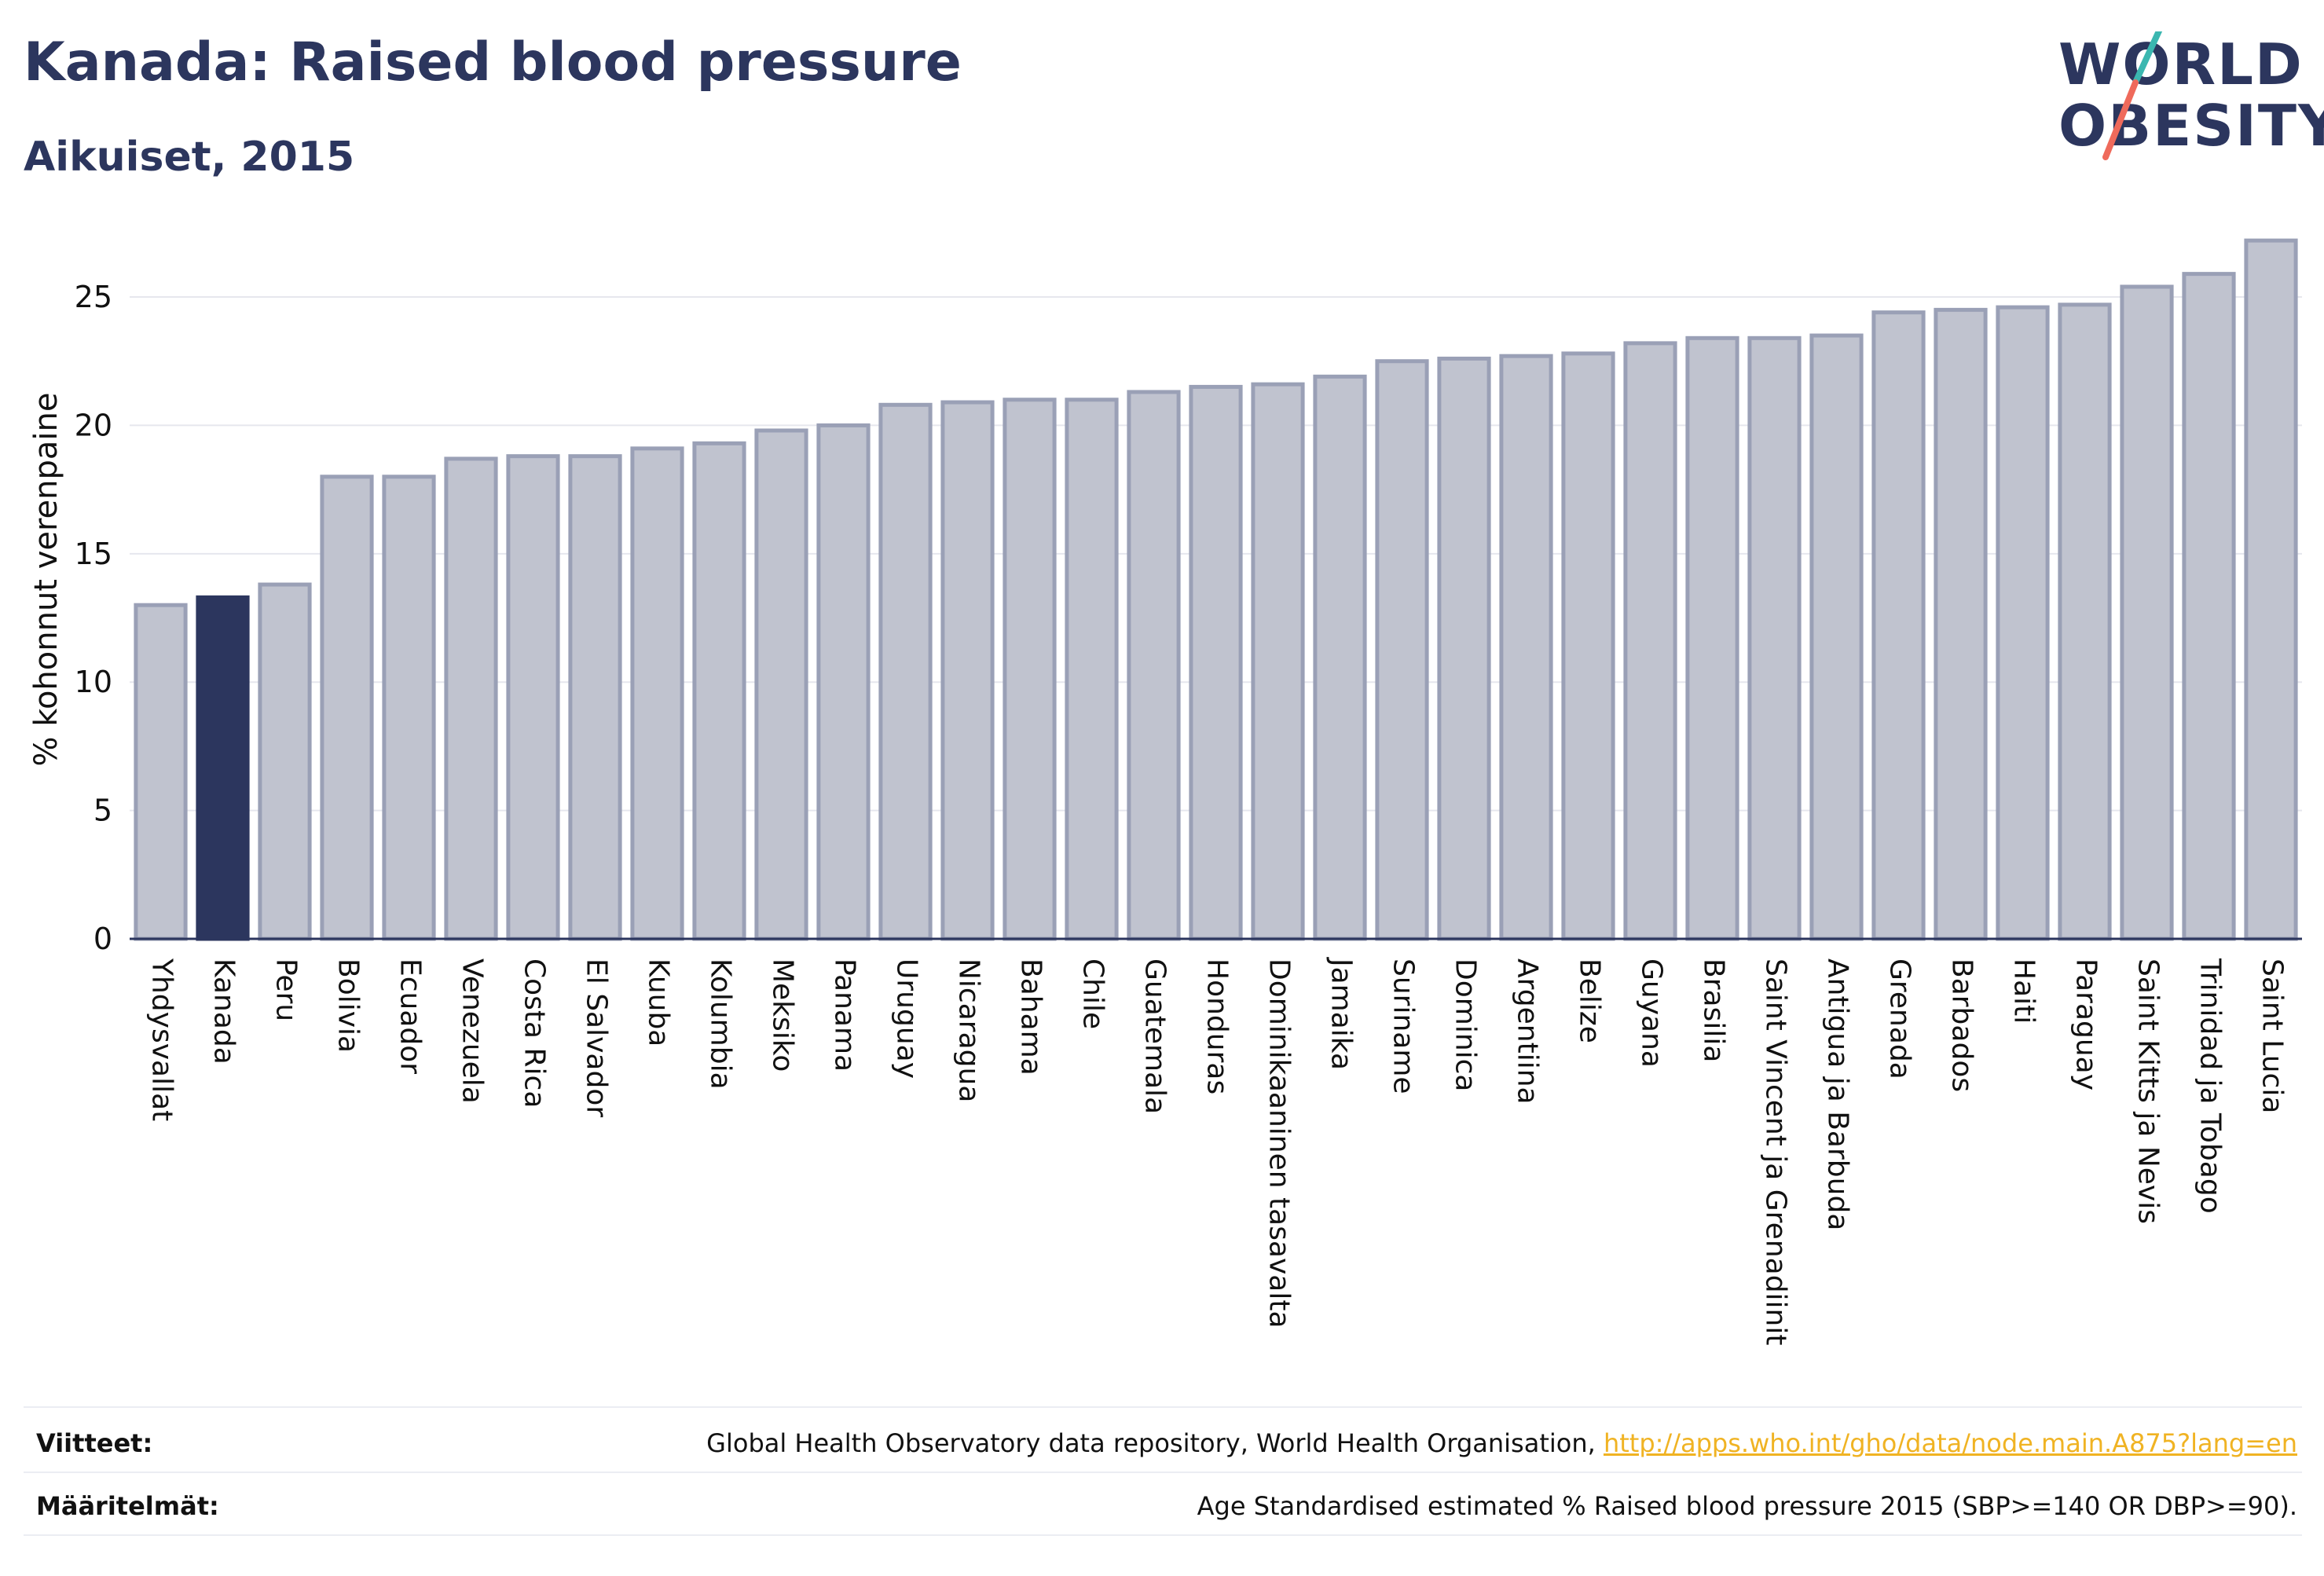 This screenshot has width=2324, height=1576. What do you see at coordinates (93, 297) in the screenshot?
I see `y-tick-label: 25` at bounding box center [93, 297].